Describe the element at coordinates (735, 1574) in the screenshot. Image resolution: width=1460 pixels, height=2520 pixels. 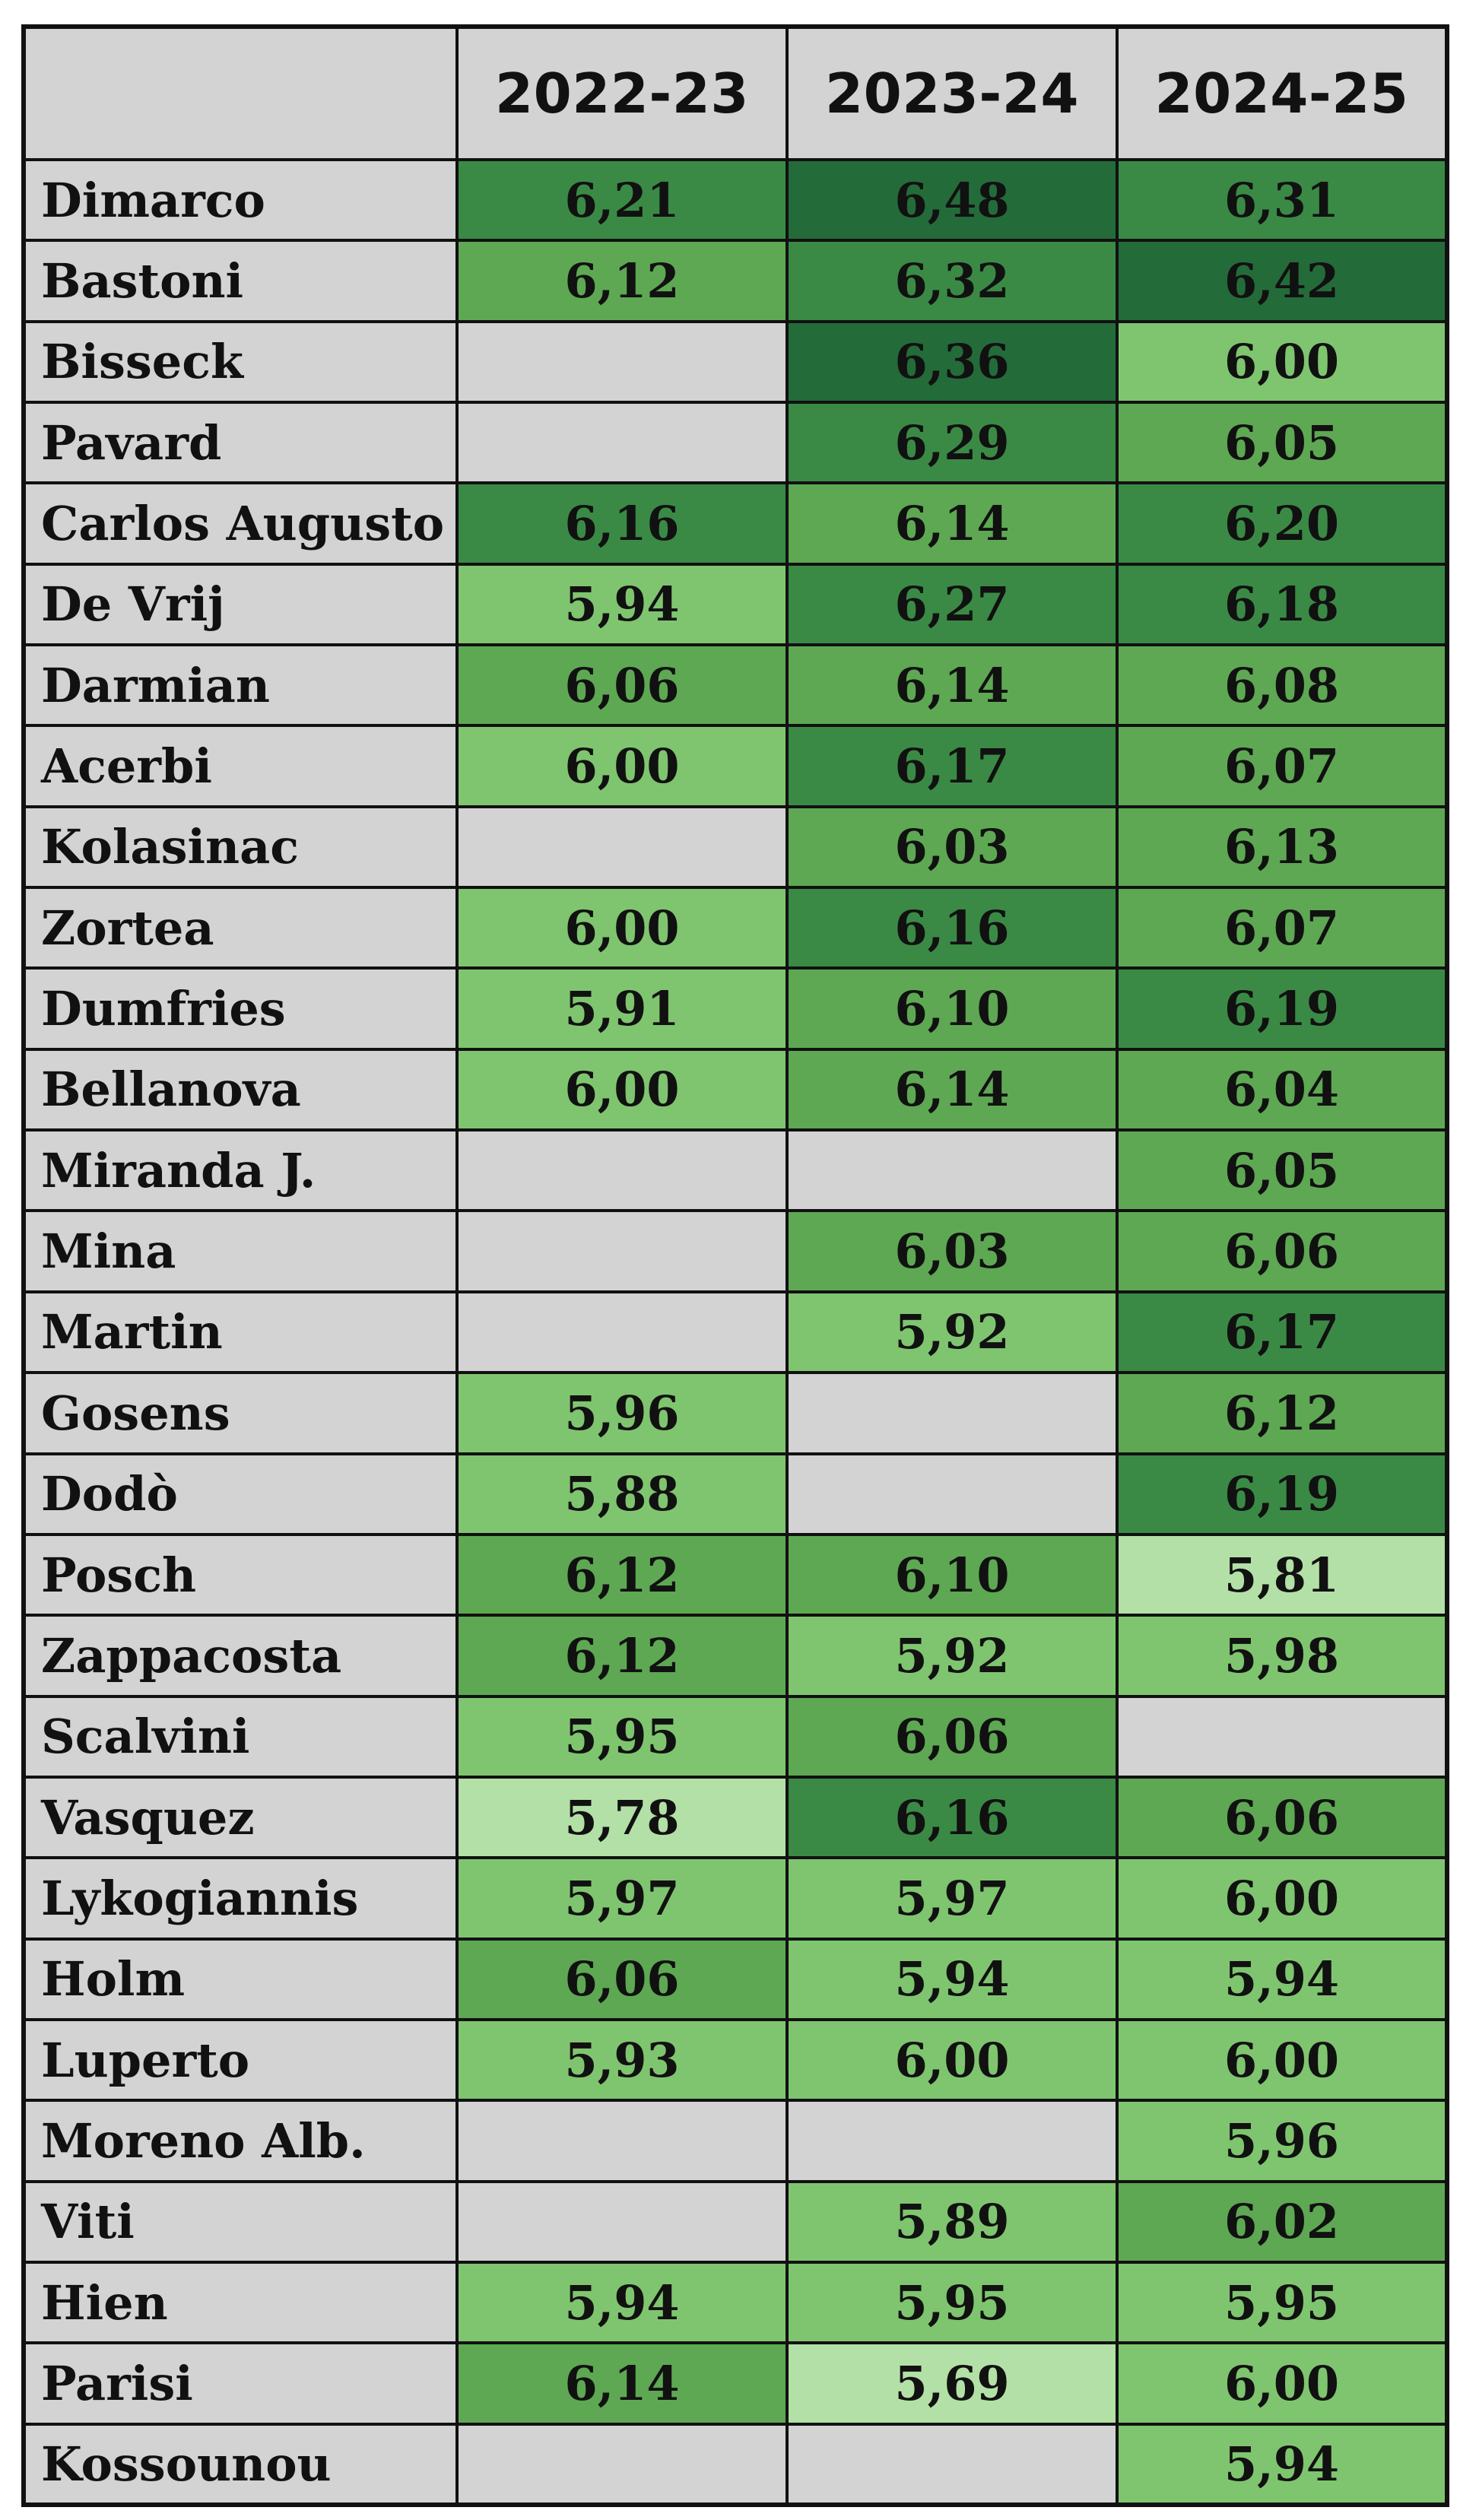
I see `table-row: Posch 6,12 6,10 5,81` at that location.